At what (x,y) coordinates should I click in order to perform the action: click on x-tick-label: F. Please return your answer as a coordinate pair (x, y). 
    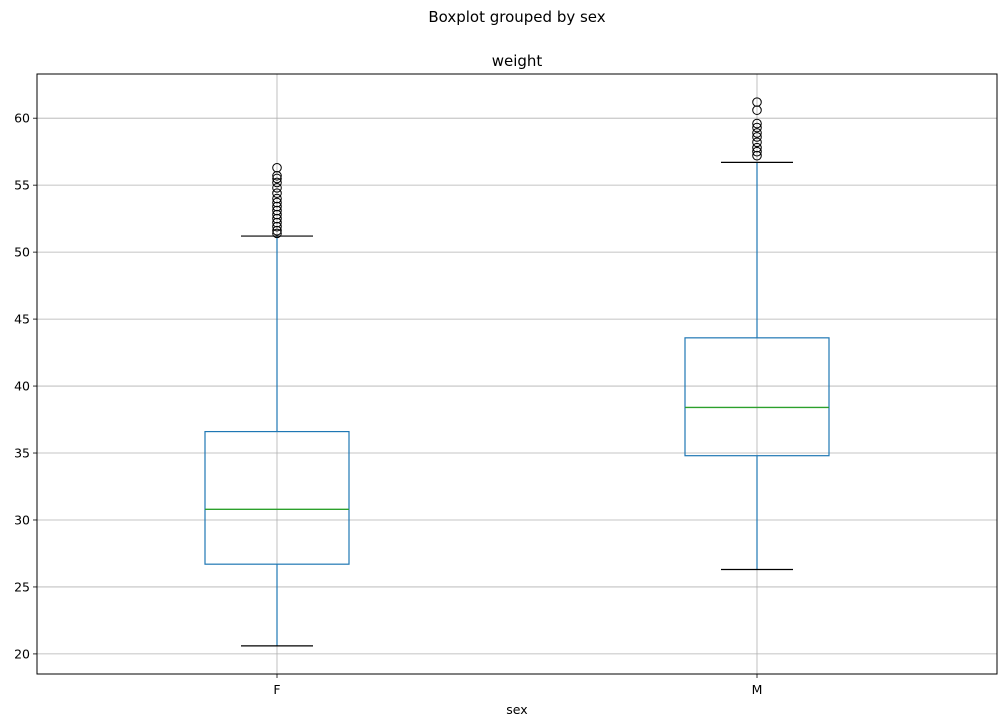
    Looking at the image, I should click on (276, 689).